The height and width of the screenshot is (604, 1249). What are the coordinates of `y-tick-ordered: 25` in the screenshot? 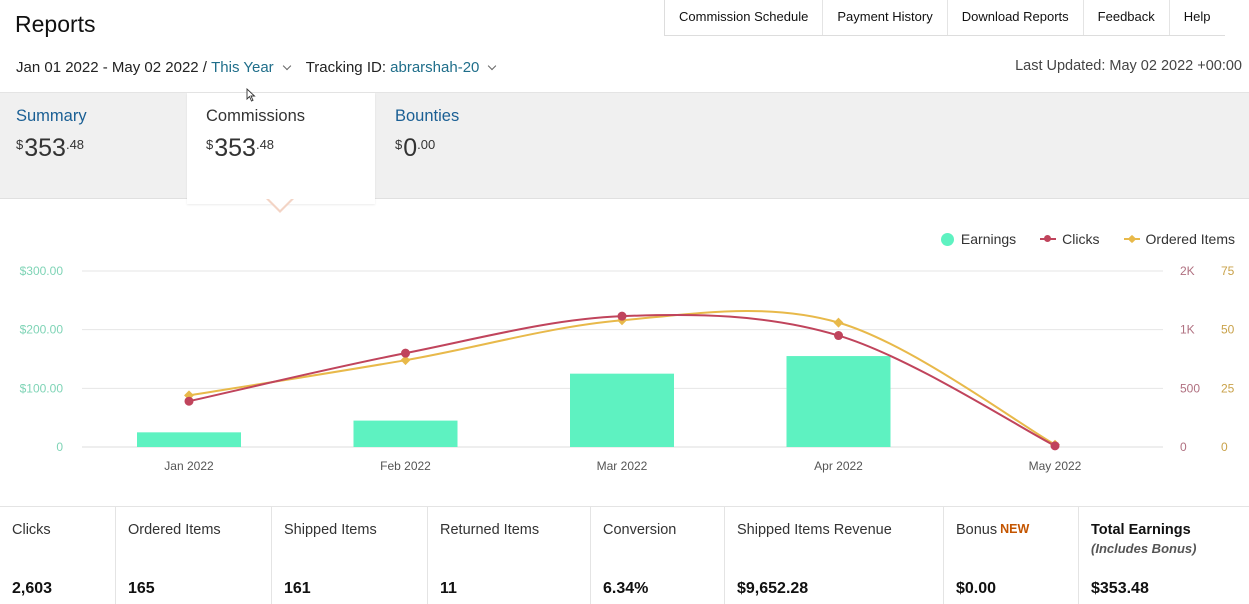 It's located at (1228, 388).